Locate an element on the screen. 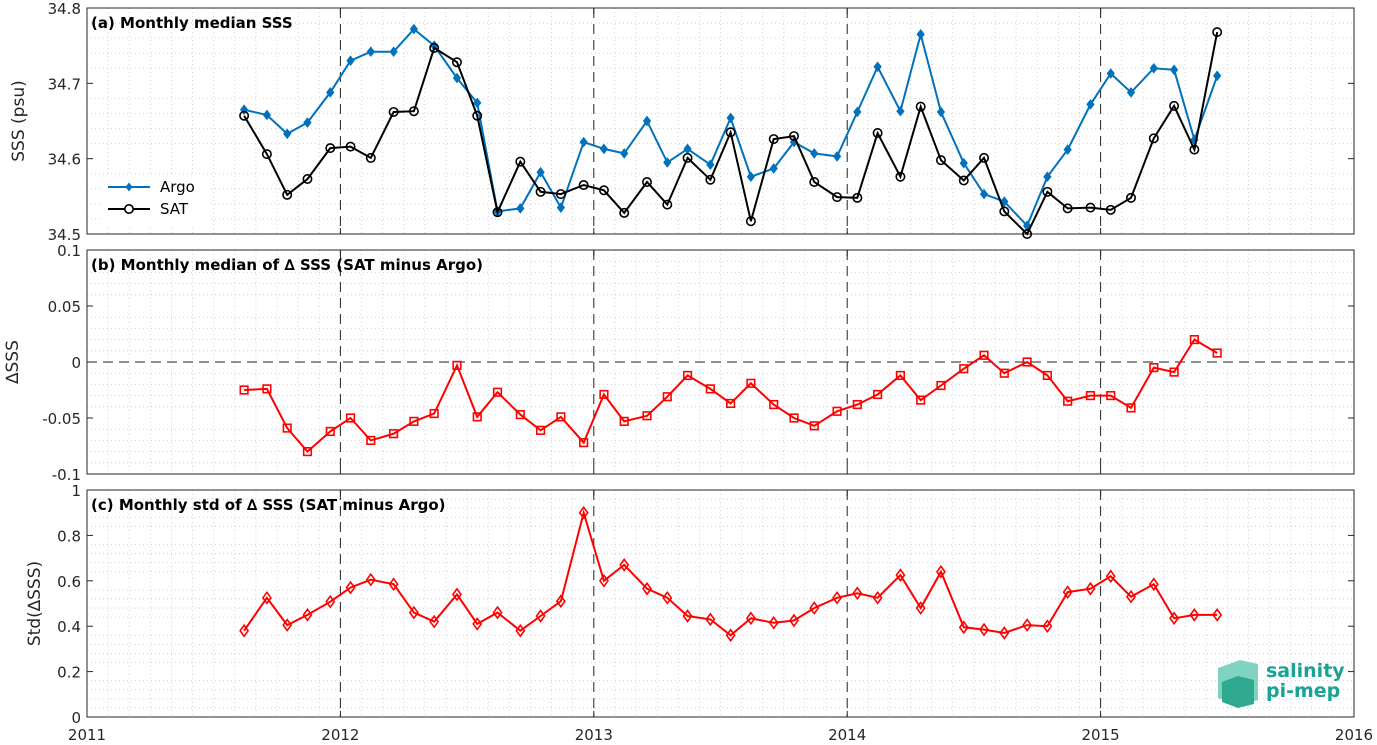 Image resolution: width=1377 pixels, height=745 pixels. y-tick-label: 0.8 is located at coordinates (69, 536).